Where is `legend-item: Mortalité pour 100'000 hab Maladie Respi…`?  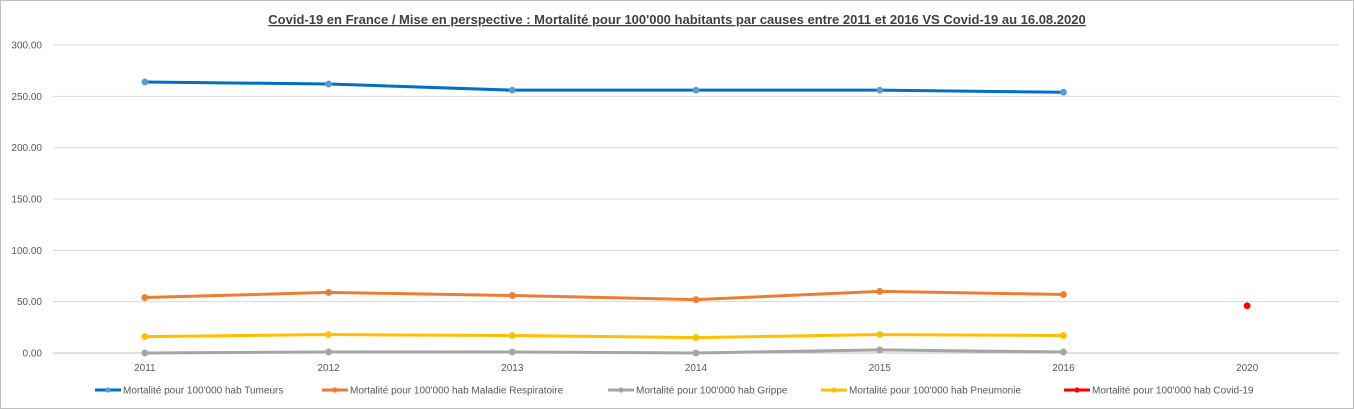
legend-item: Mortalité pour 100'000 hab Maladie Respi… is located at coordinates (443, 391).